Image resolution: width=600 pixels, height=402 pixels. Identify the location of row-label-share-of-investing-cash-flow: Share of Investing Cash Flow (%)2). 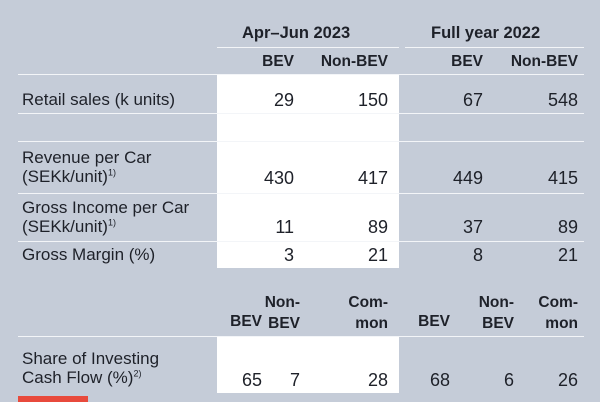
(90, 368).